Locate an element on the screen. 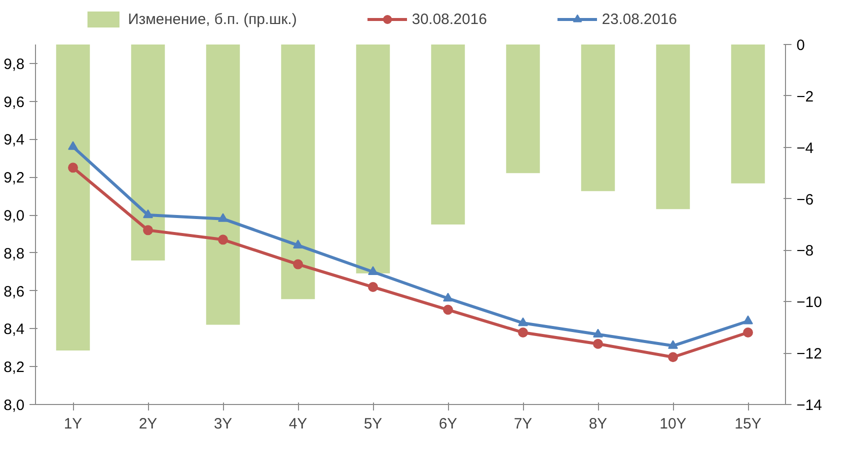  y-tick-label: 9,2 is located at coordinates (14, 178).